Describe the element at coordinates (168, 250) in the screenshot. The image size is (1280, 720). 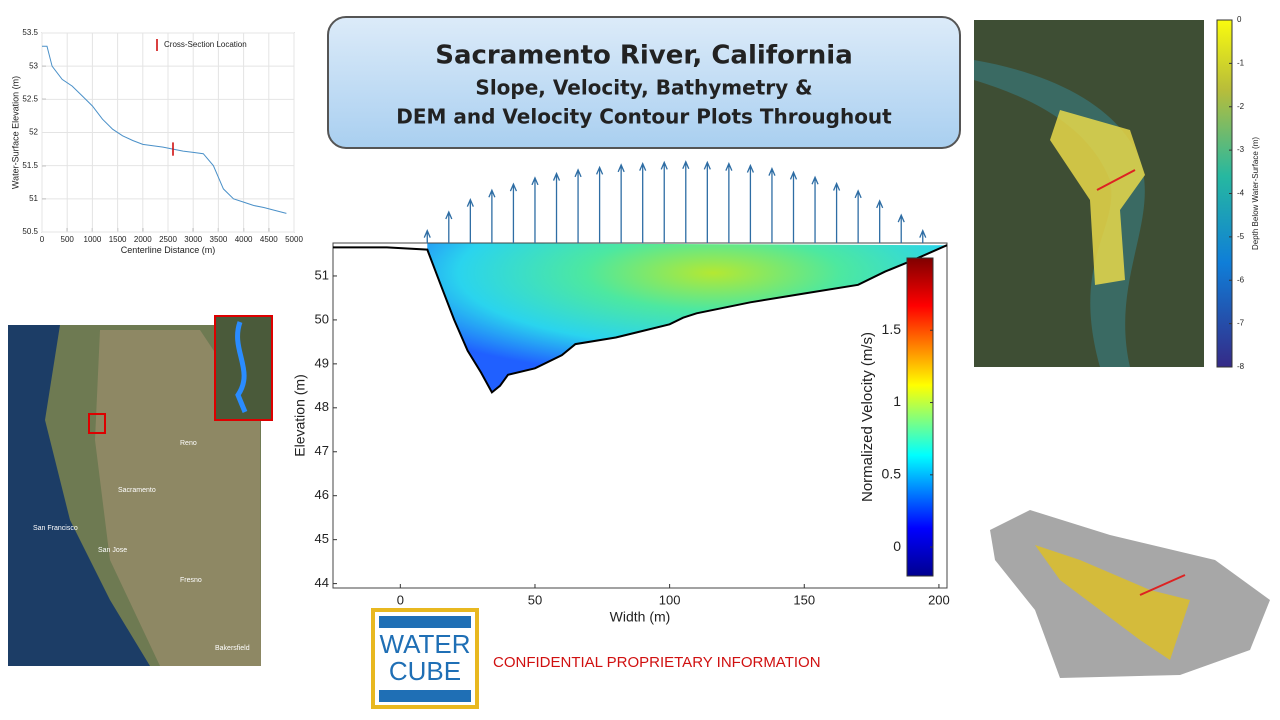
I see `x-axis-label: Centerline Distance (m)` at that location.